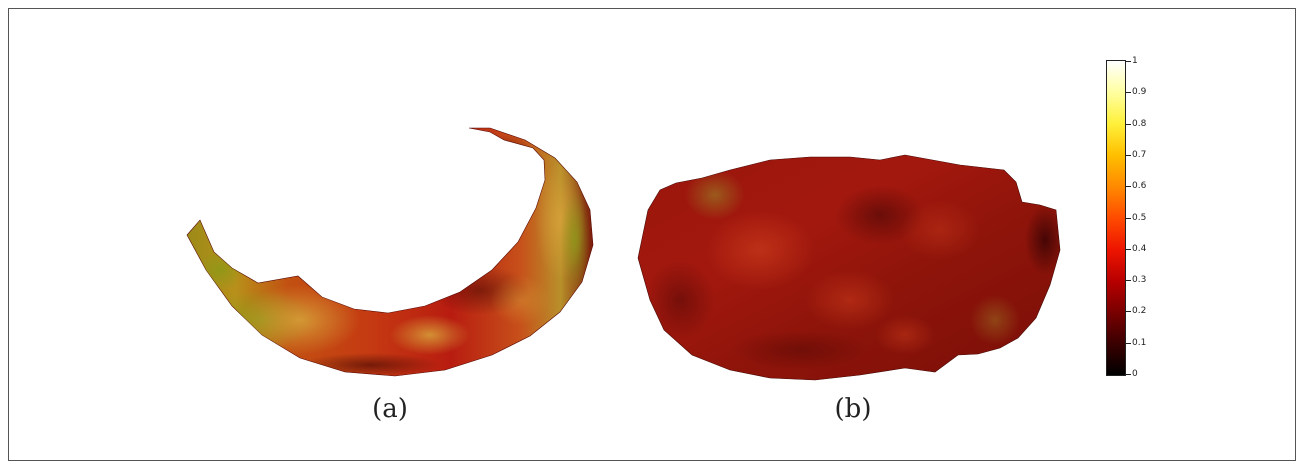  I want to click on colorbar, so click(1116, 218).